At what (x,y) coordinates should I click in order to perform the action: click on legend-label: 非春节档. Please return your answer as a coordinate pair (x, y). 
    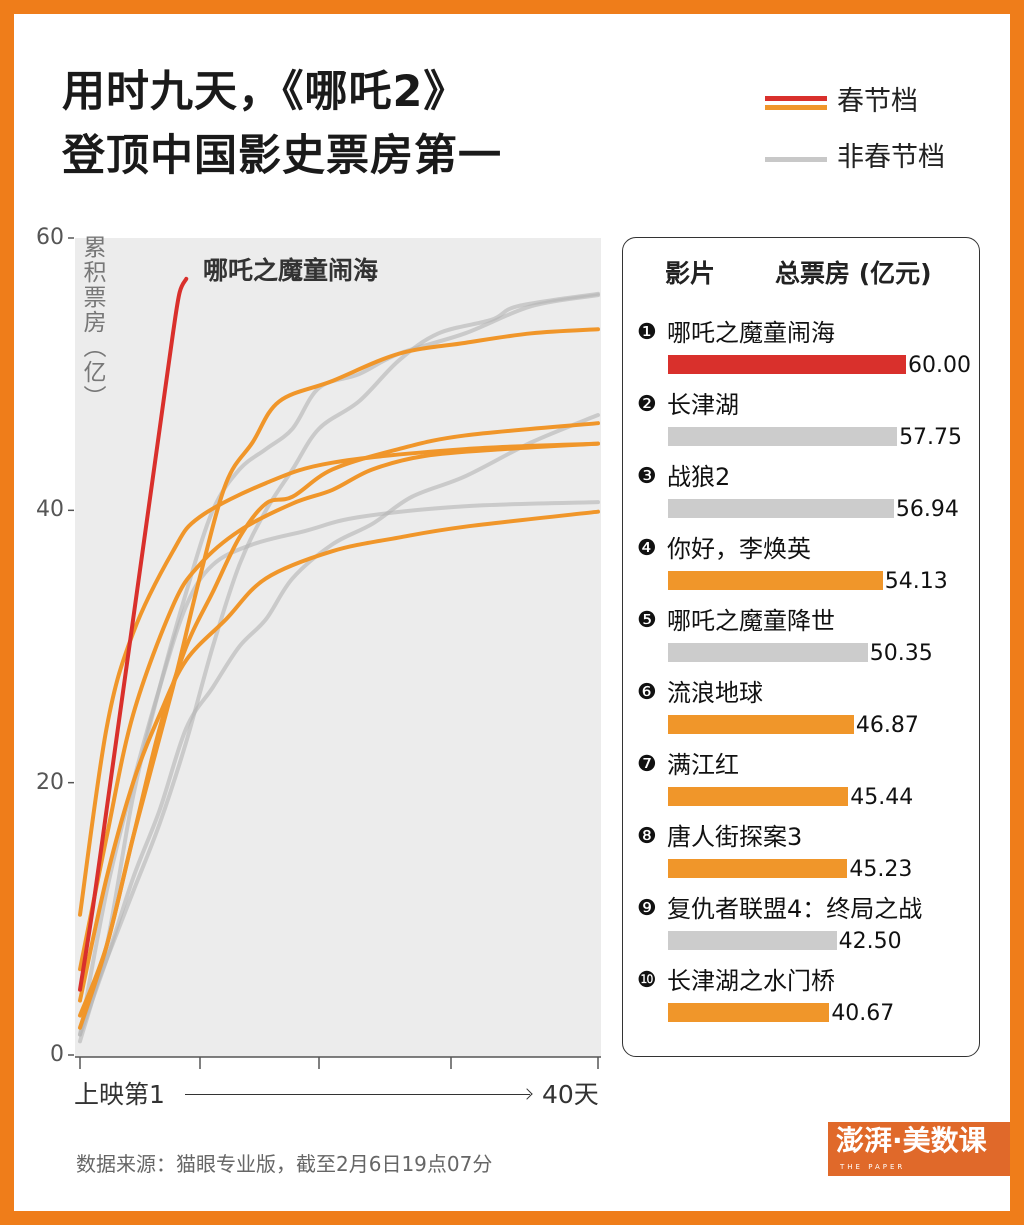
    Looking at the image, I should click on (891, 157).